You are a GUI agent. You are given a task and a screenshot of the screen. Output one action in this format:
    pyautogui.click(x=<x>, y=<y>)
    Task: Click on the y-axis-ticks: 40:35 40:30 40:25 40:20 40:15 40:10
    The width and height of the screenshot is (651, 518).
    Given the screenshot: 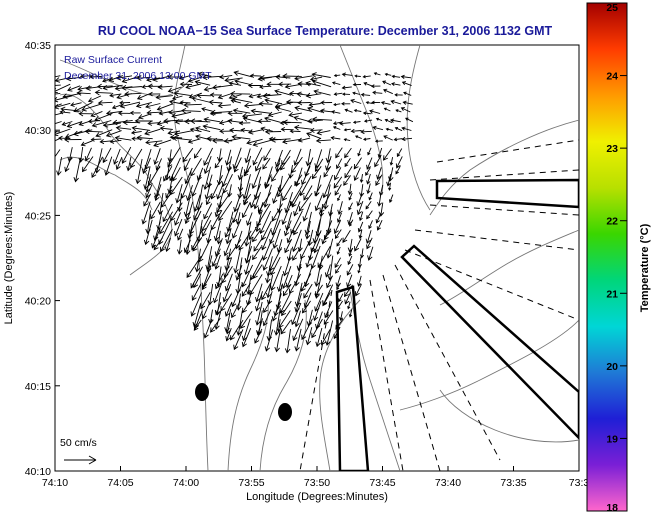 What is the action you would take?
    pyautogui.click(x=42, y=259)
    